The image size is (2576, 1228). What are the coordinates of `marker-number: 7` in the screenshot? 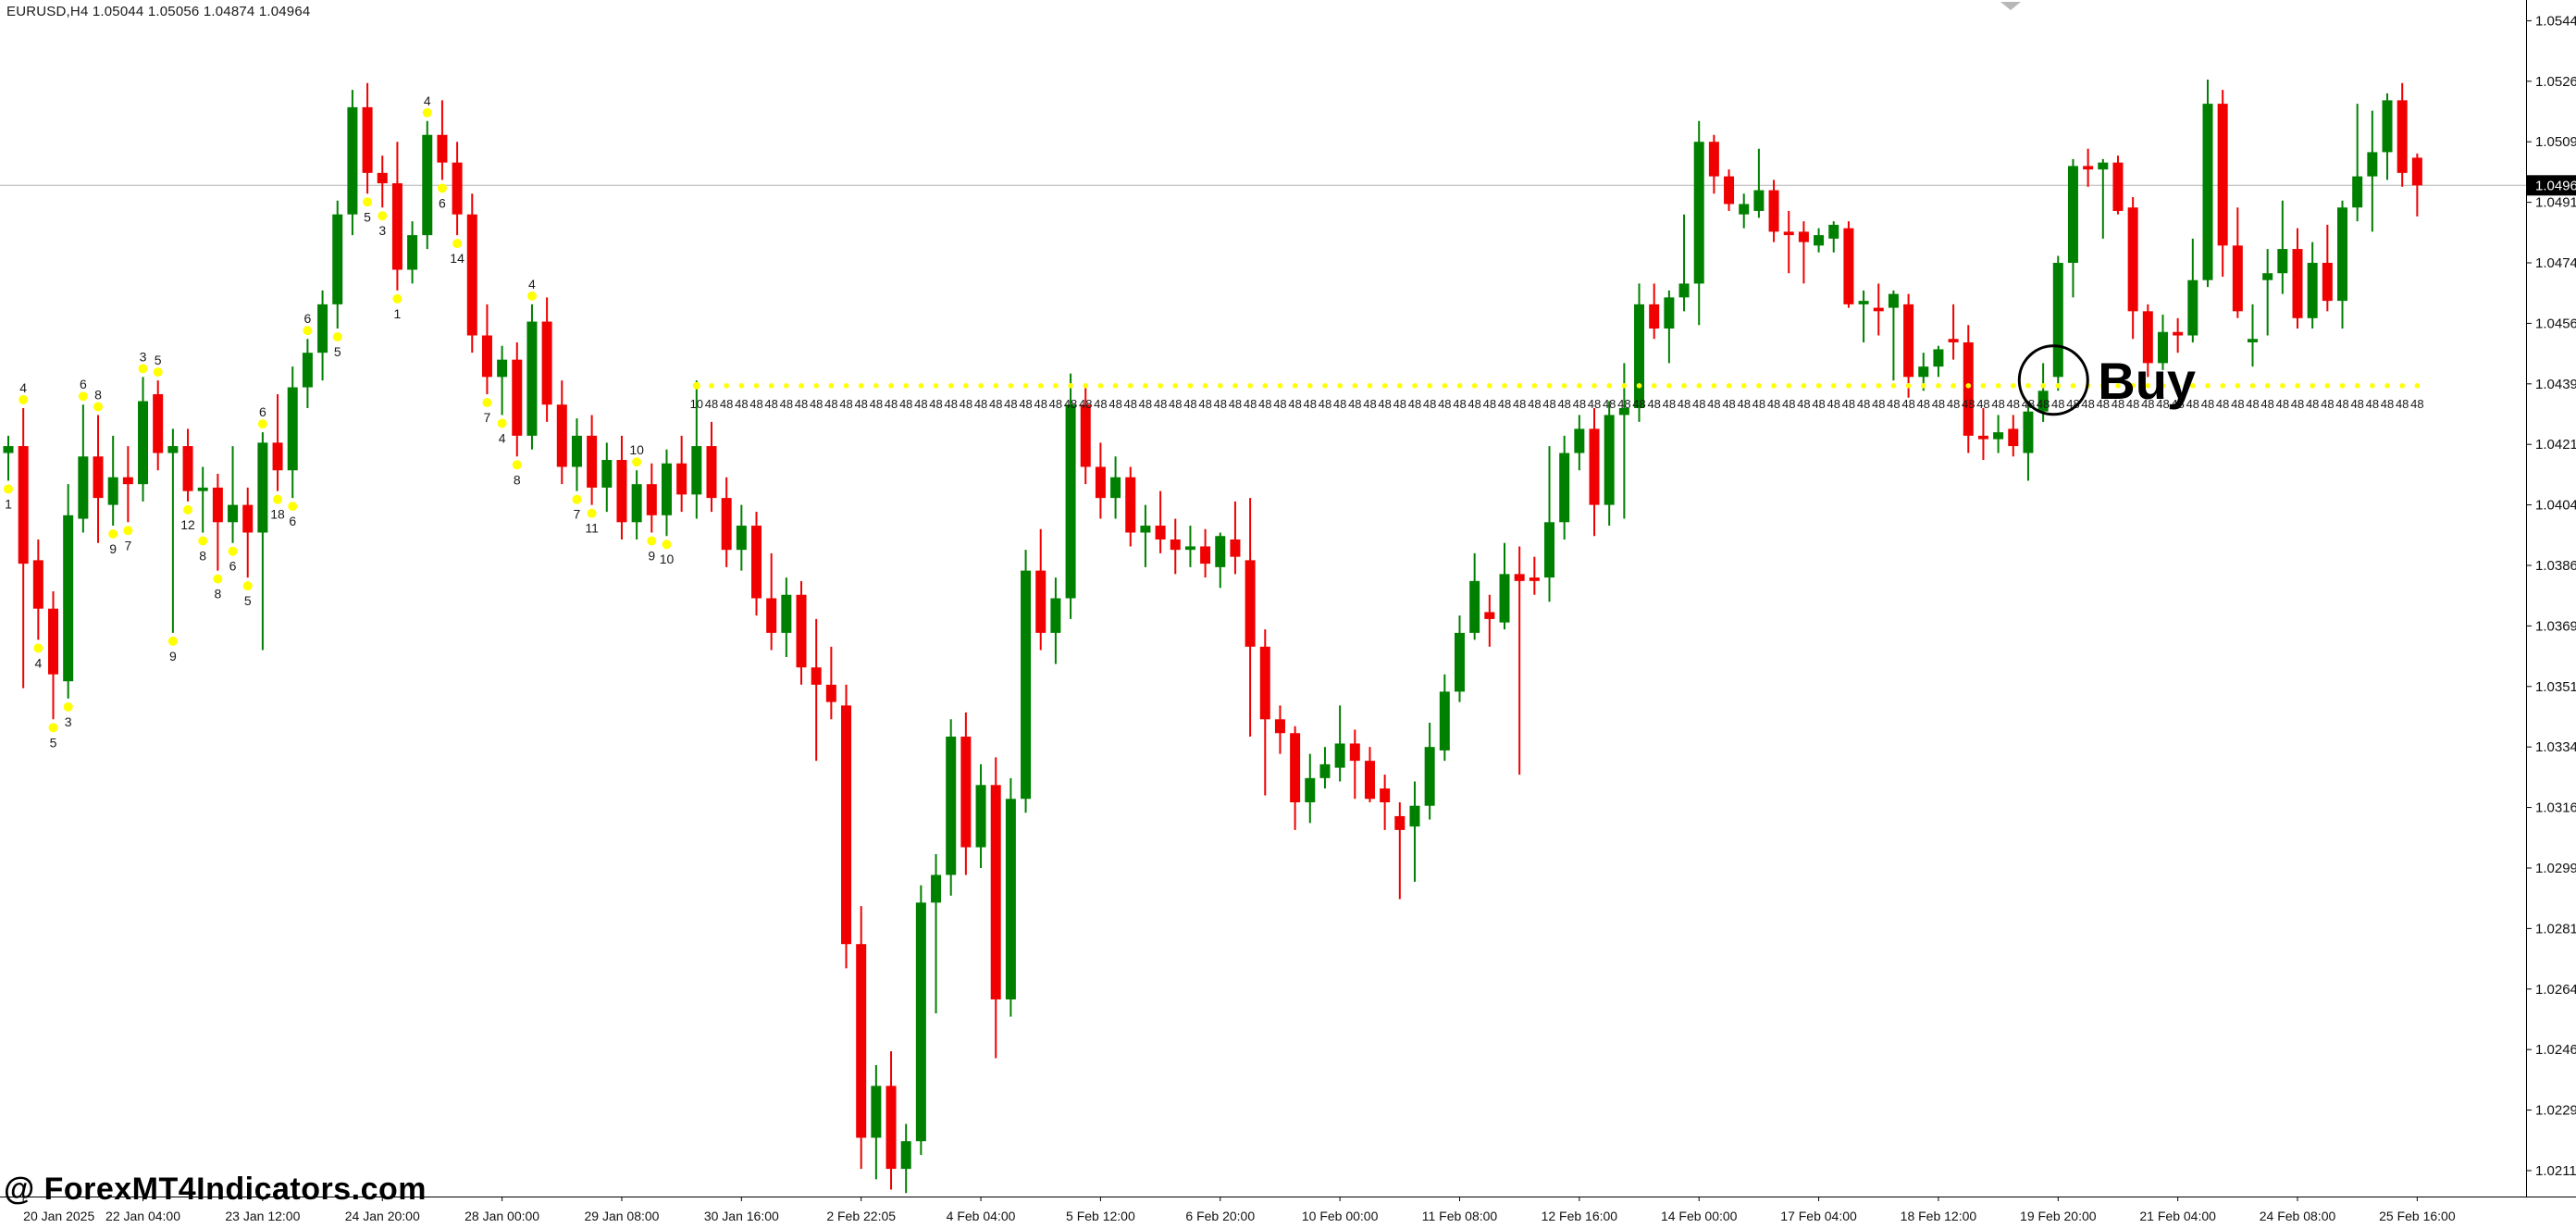 It's located at (128, 545).